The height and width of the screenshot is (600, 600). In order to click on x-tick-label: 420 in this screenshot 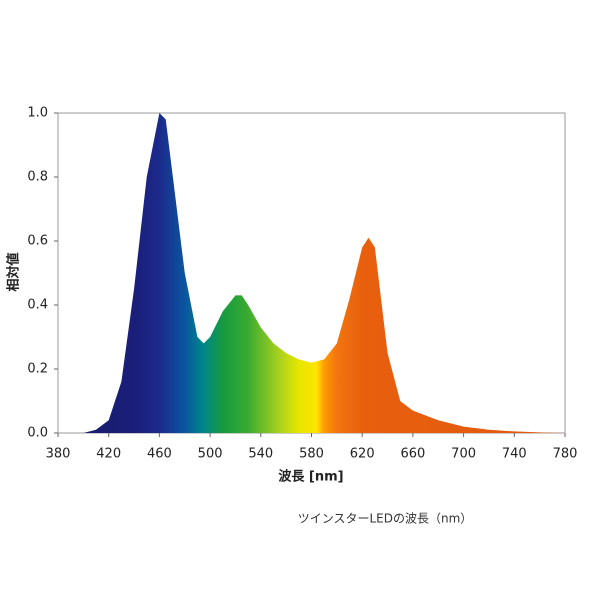, I will do `click(108, 454)`.